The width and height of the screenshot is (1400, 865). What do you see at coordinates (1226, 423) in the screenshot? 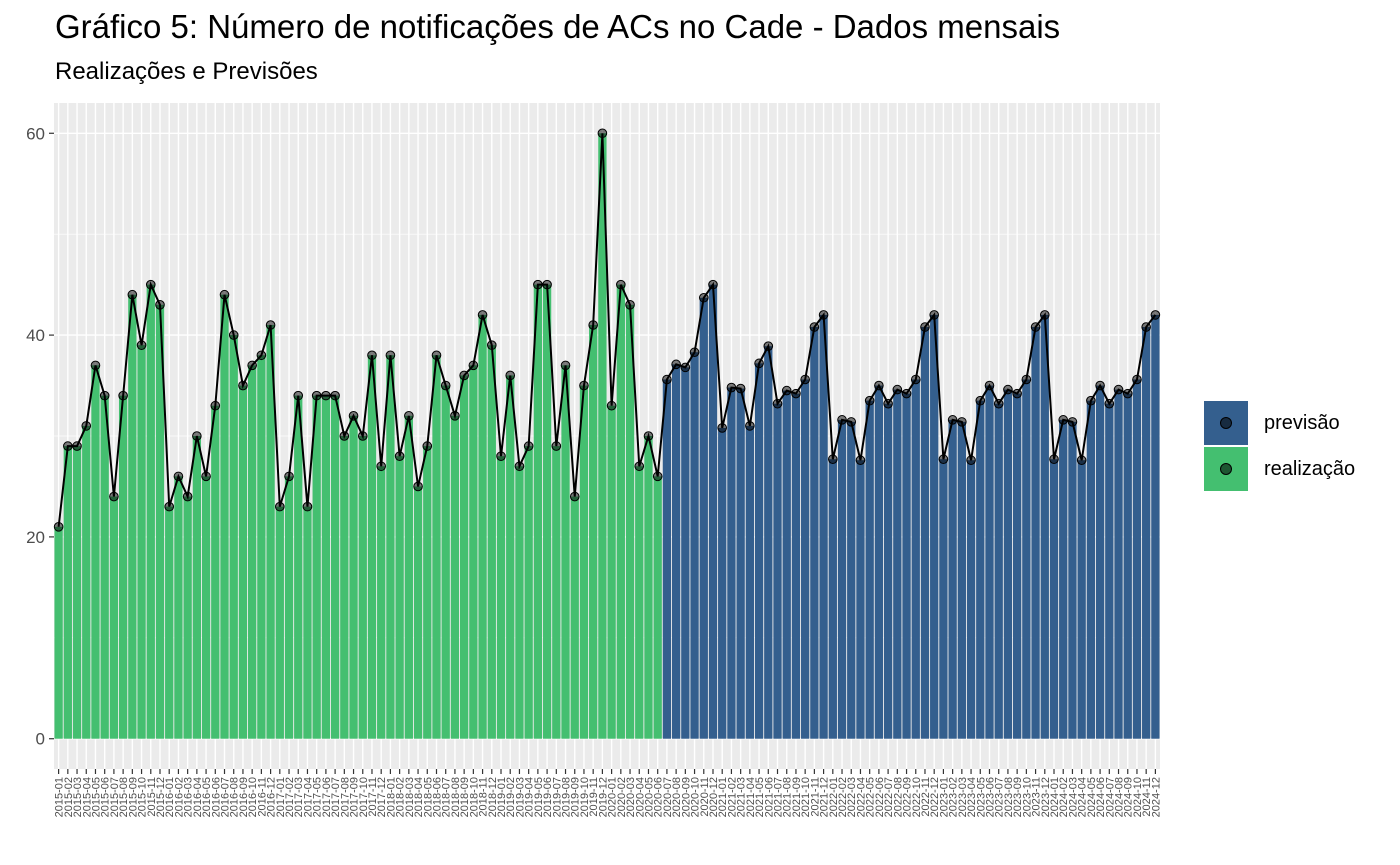
I see `legend-key-previsao` at bounding box center [1226, 423].